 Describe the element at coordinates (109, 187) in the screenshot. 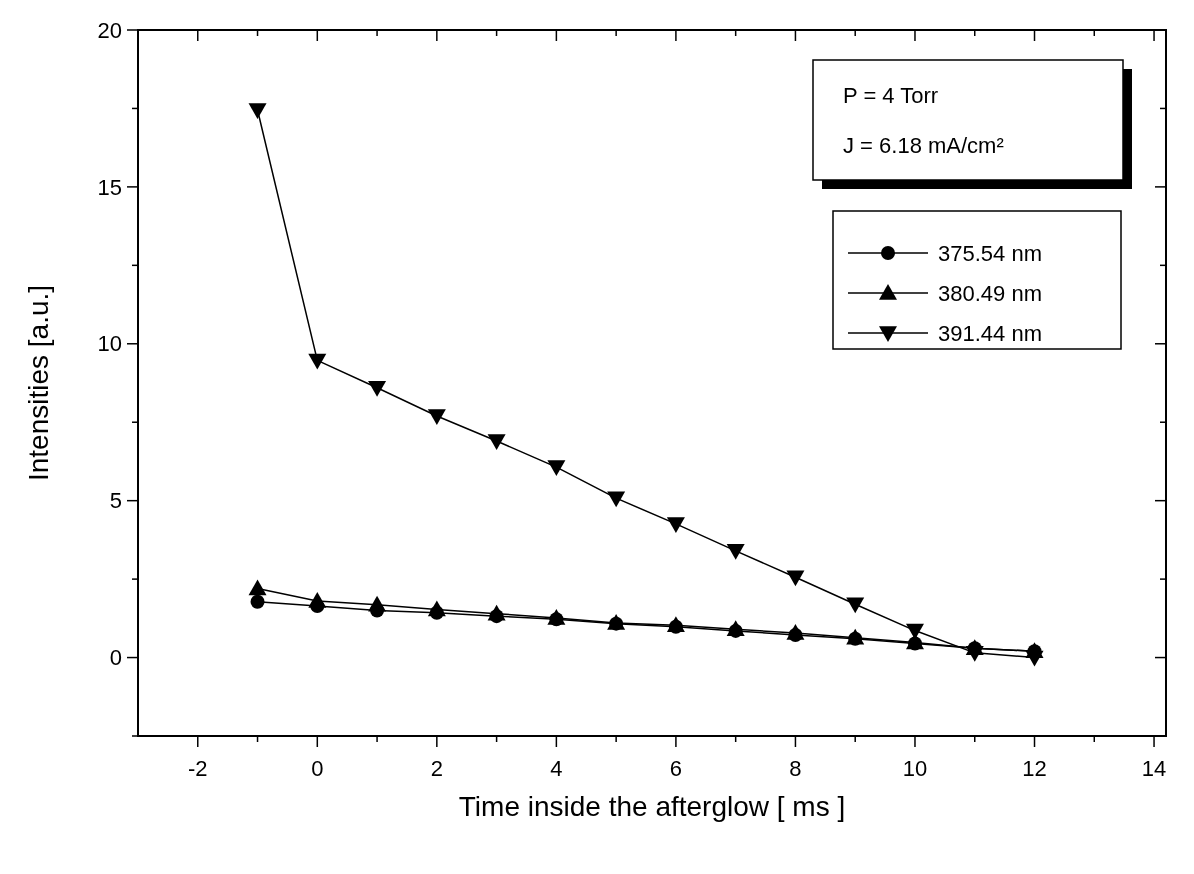

I see `y-tick-label: 15` at that location.